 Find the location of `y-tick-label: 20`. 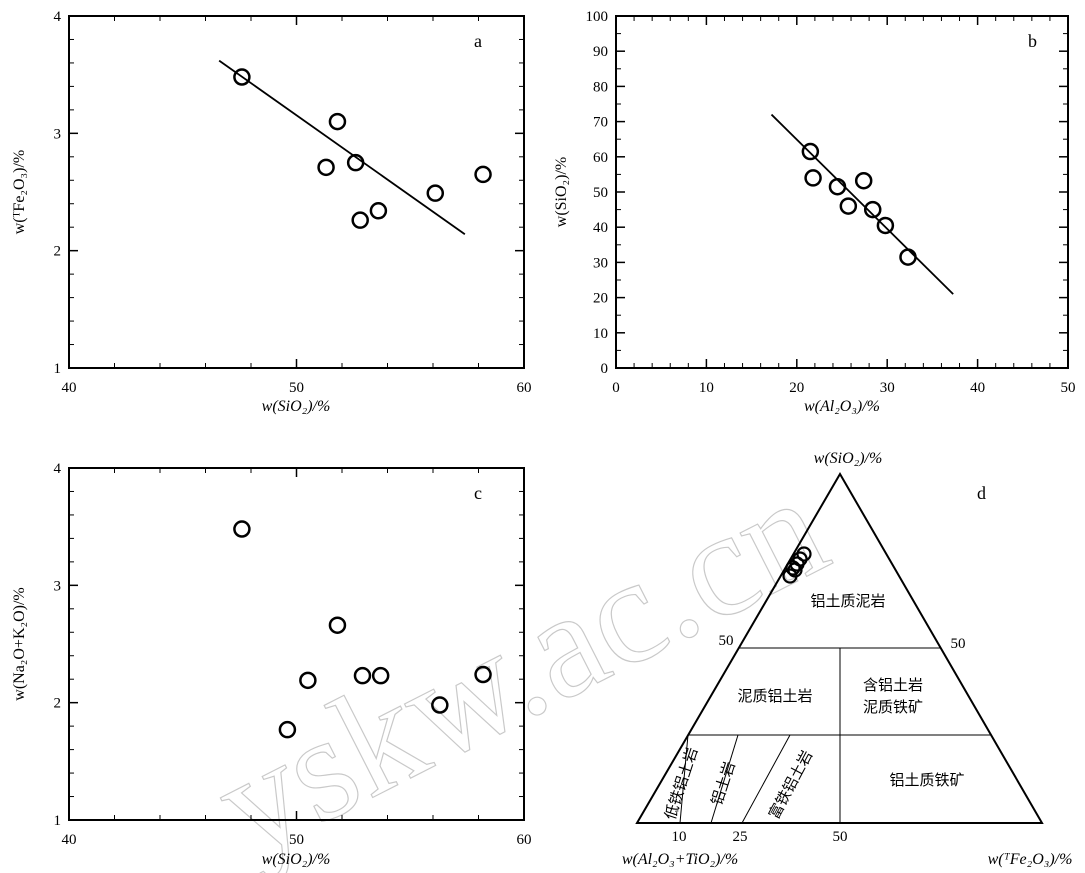

y-tick-label: 20 is located at coordinates (600, 299).